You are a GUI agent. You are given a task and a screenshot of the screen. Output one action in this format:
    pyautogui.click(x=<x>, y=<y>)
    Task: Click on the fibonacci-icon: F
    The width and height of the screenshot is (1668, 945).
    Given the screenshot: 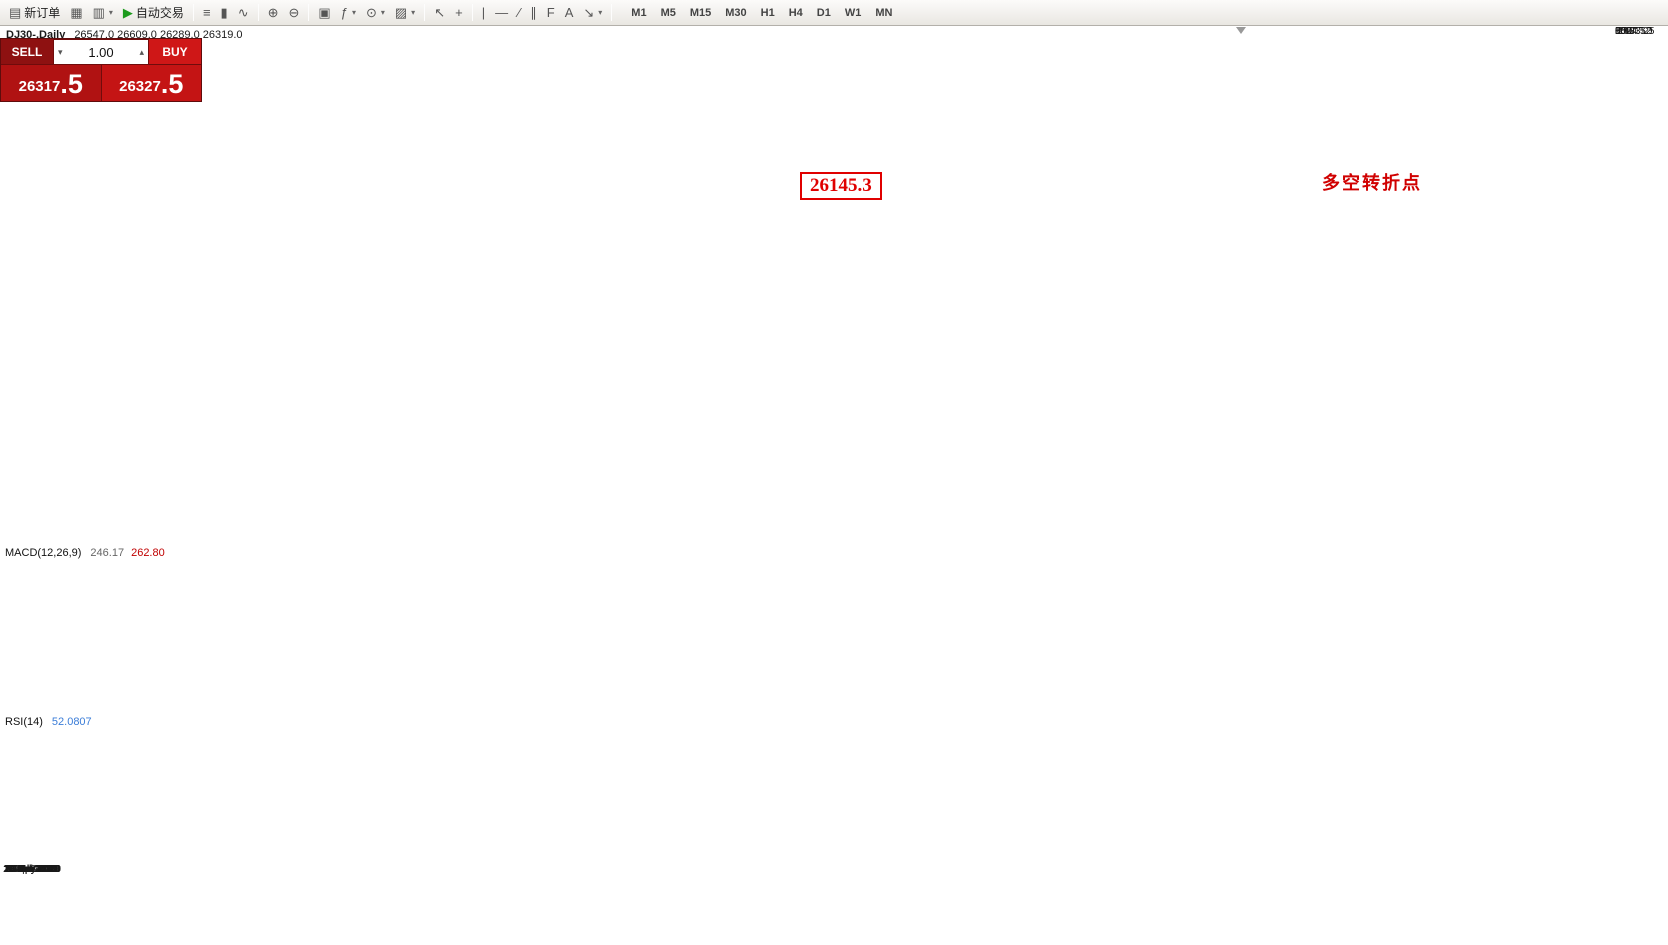 What is the action you would take?
    pyautogui.click(x=550, y=12)
    